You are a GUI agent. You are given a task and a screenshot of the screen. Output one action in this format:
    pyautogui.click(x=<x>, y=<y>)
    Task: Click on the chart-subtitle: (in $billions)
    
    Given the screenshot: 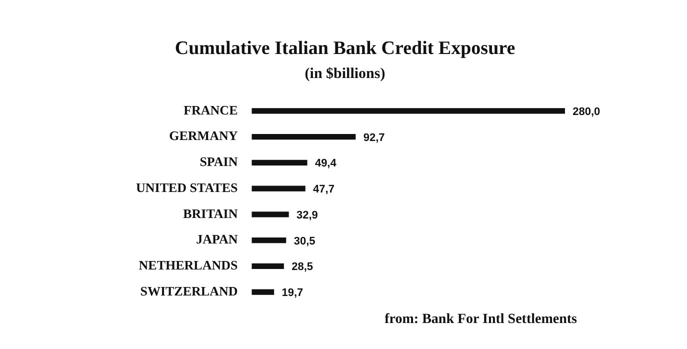 What is the action you would take?
    pyautogui.click(x=345, y=74)
    